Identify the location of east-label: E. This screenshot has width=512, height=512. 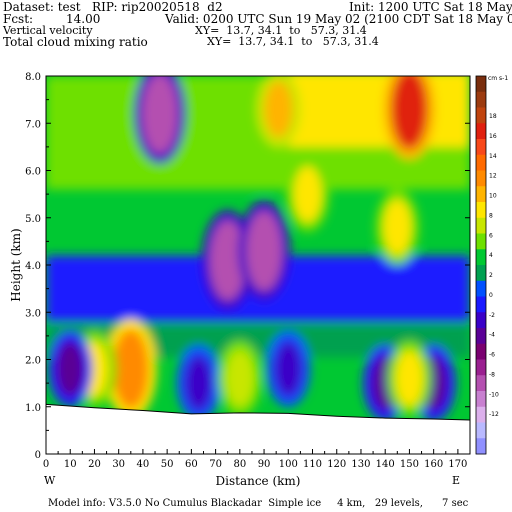
(456, 480).